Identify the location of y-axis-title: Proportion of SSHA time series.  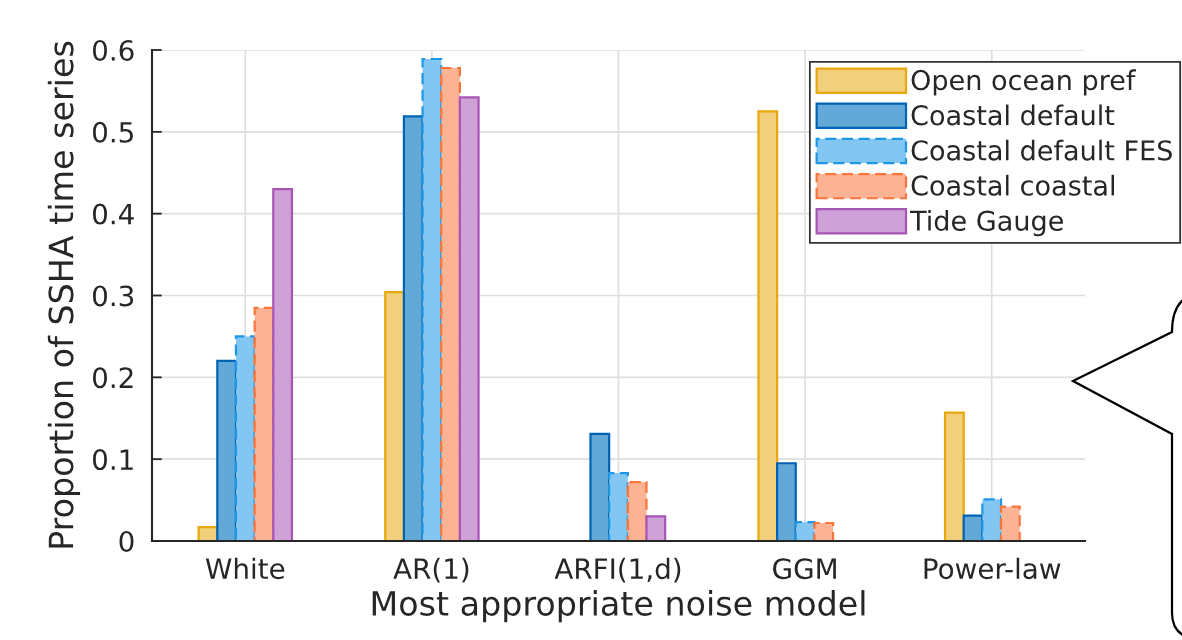
(64, 294).